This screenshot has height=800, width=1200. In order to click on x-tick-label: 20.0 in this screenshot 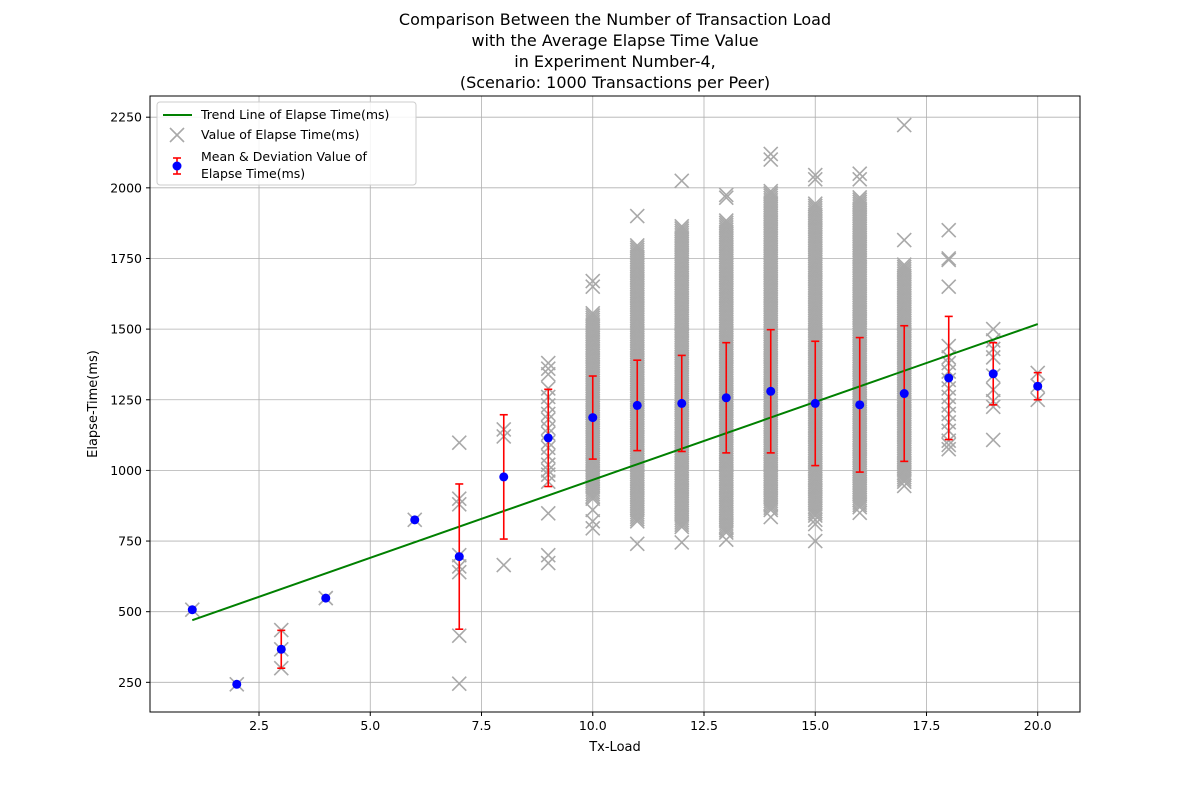, I will do `click(1038, 725)`.